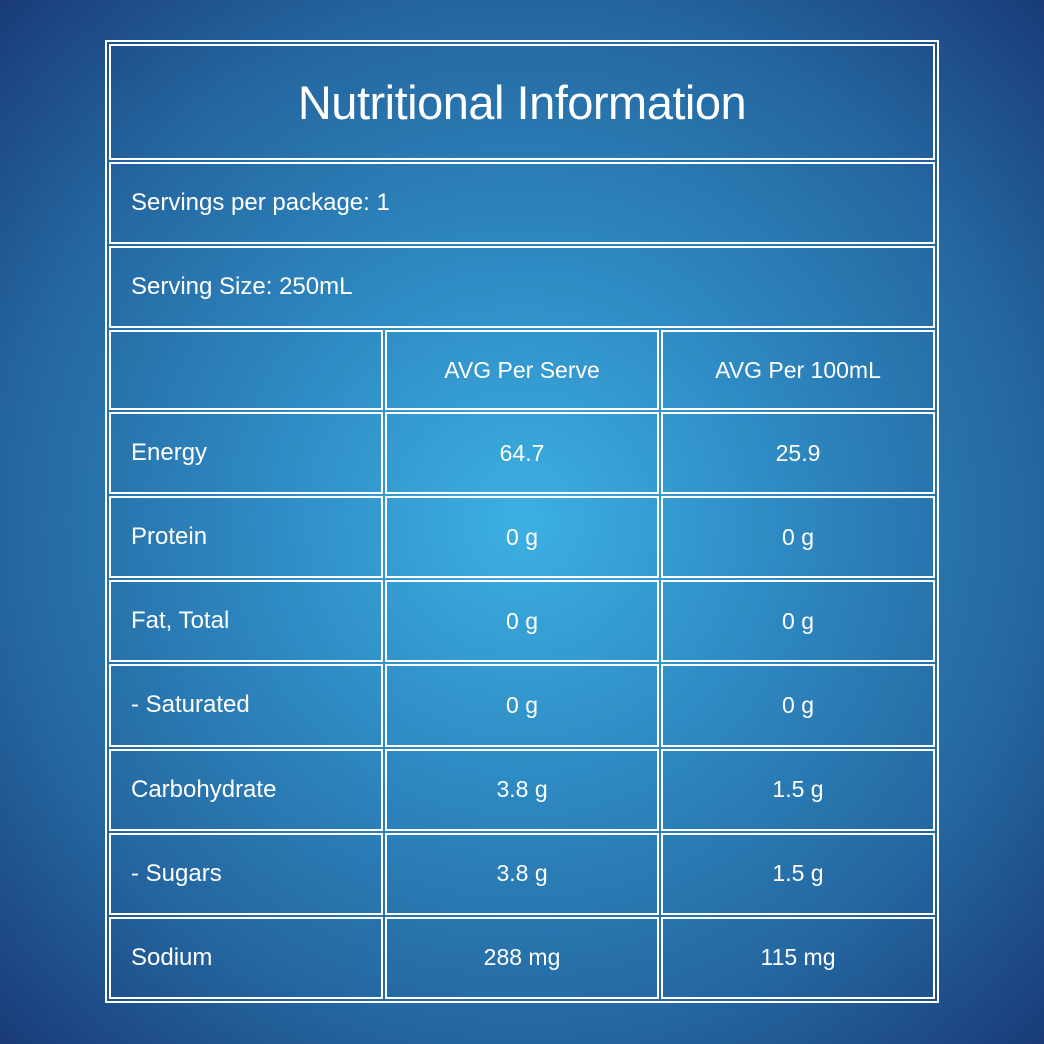  I want to click on nutrient-row-sodium: Sodium 288 mg 115 mg, so click(522, 957).